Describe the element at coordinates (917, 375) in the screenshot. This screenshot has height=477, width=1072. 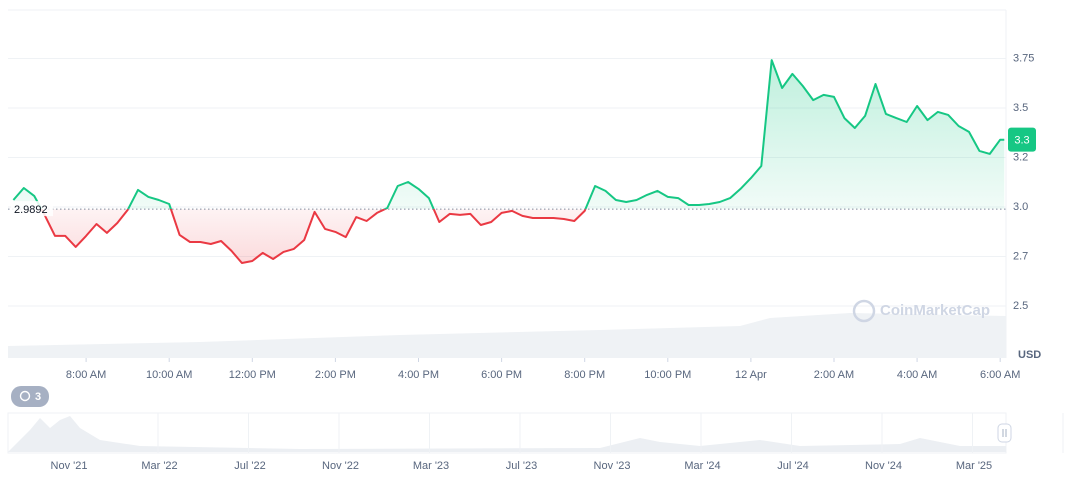
I see `x-tick-label: 4:00 AM` at that location.